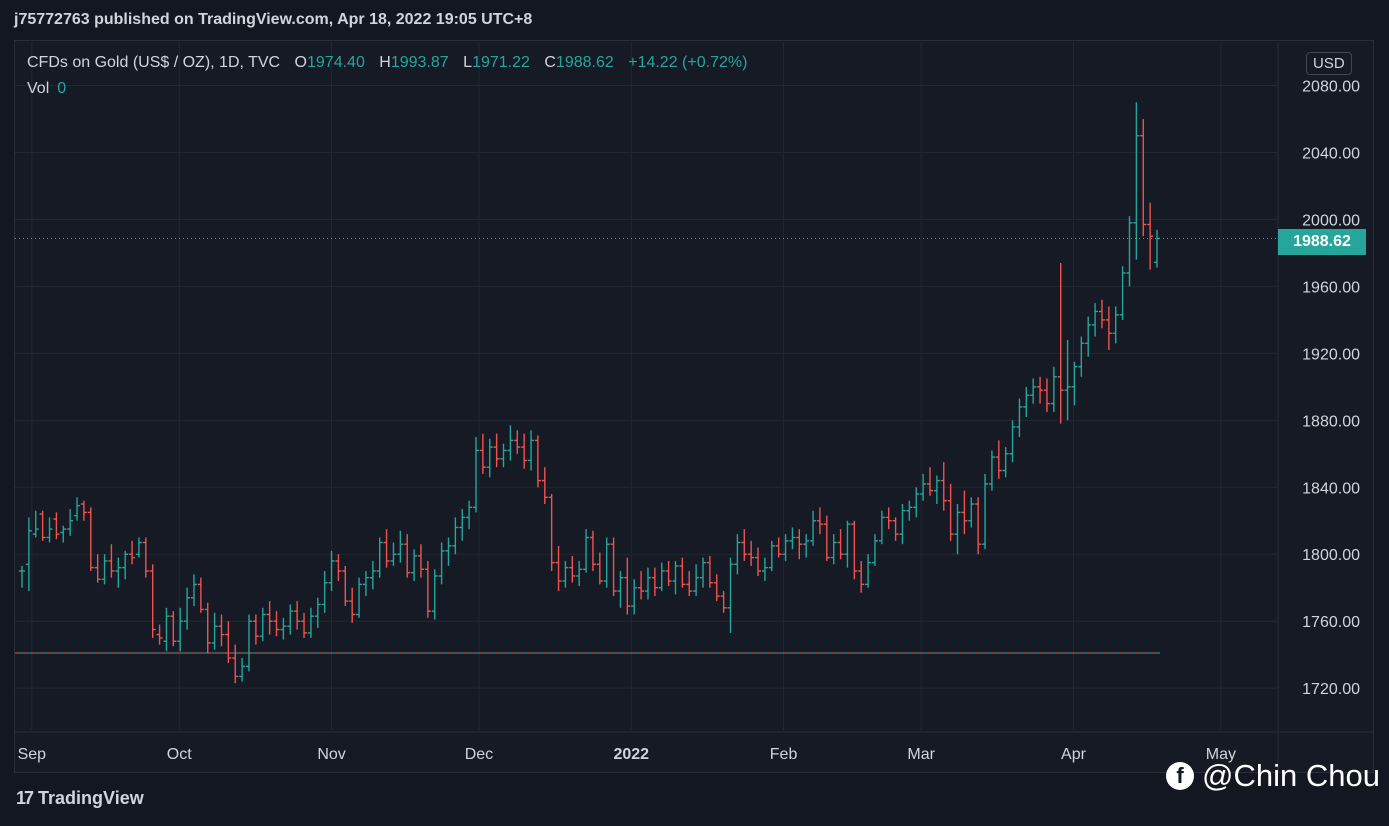 Image resolution: width=1389 pixels, height=826 pixels. Describe the element at coordinates (1331, 555) in the screenshot. I see `y-tick-label: 1800.00` at that location.